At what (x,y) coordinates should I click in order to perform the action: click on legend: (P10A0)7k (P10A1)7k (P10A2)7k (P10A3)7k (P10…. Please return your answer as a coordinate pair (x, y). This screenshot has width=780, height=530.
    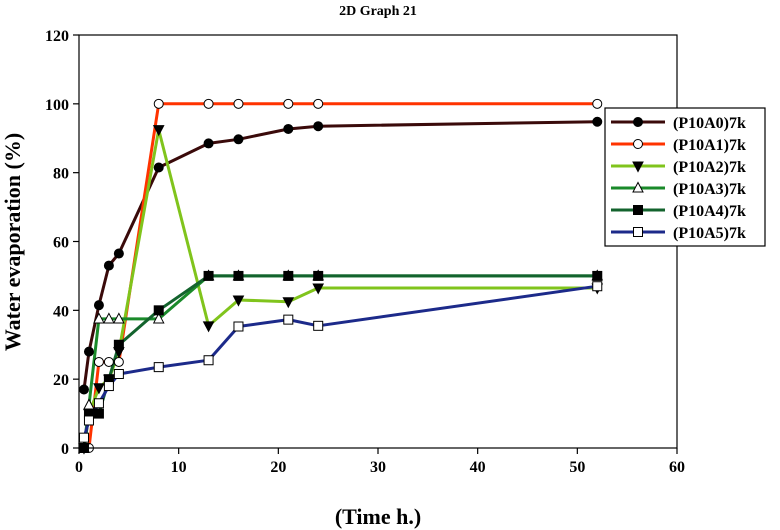
    Looking at the image, I should click on (685, 177).